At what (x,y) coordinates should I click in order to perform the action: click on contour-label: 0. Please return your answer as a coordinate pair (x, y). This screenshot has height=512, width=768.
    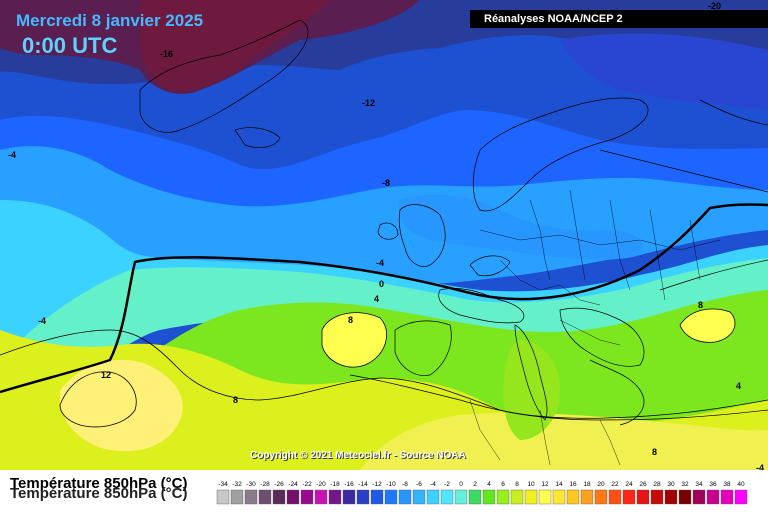
    Looking at the image, I should click on (381, 284).